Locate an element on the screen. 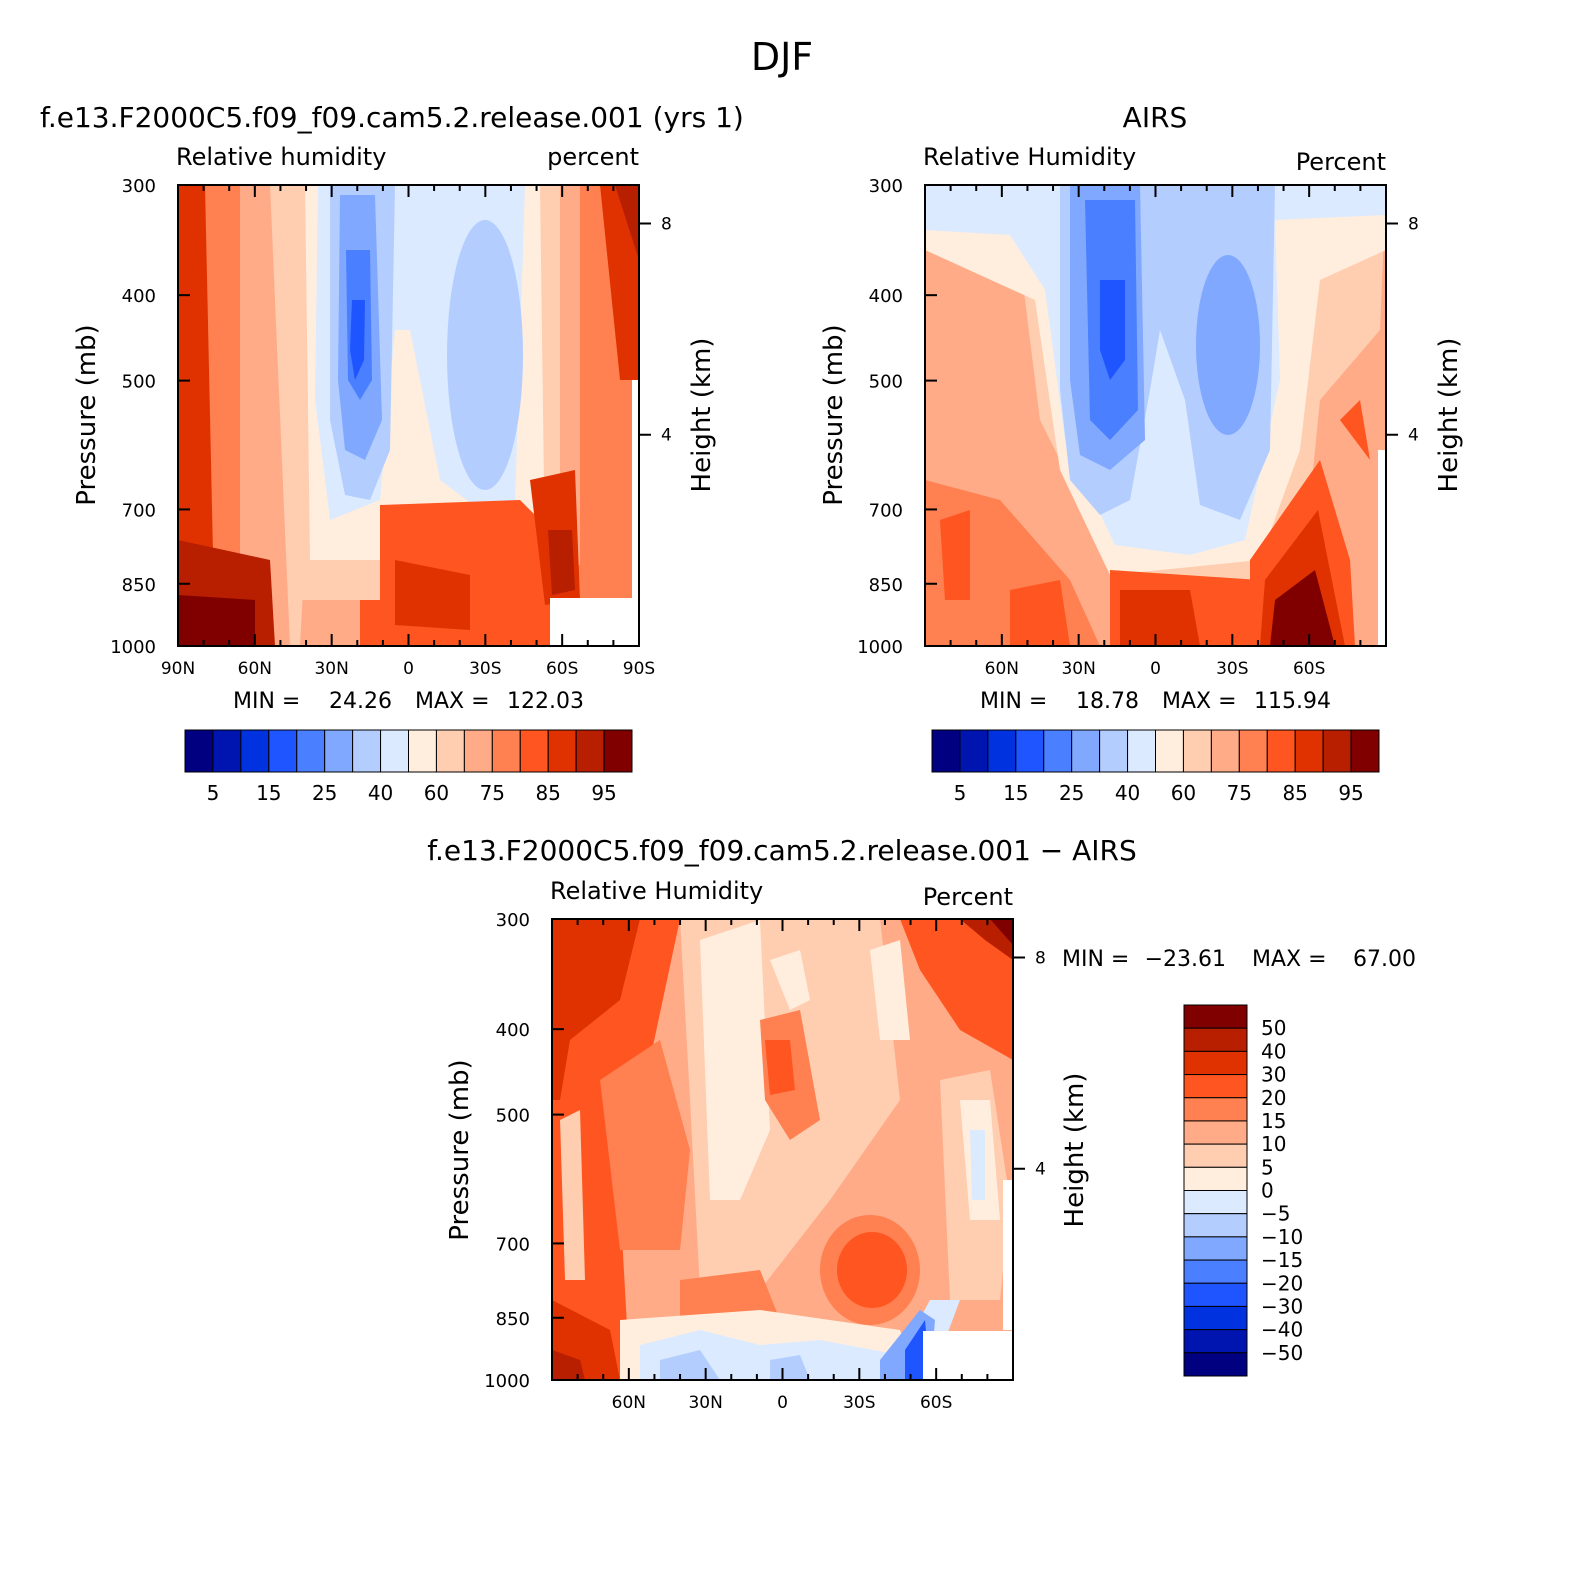 This screenshot has height=1588, width=1585. x-tick-label: 90S is located at coordinates (639, 669).